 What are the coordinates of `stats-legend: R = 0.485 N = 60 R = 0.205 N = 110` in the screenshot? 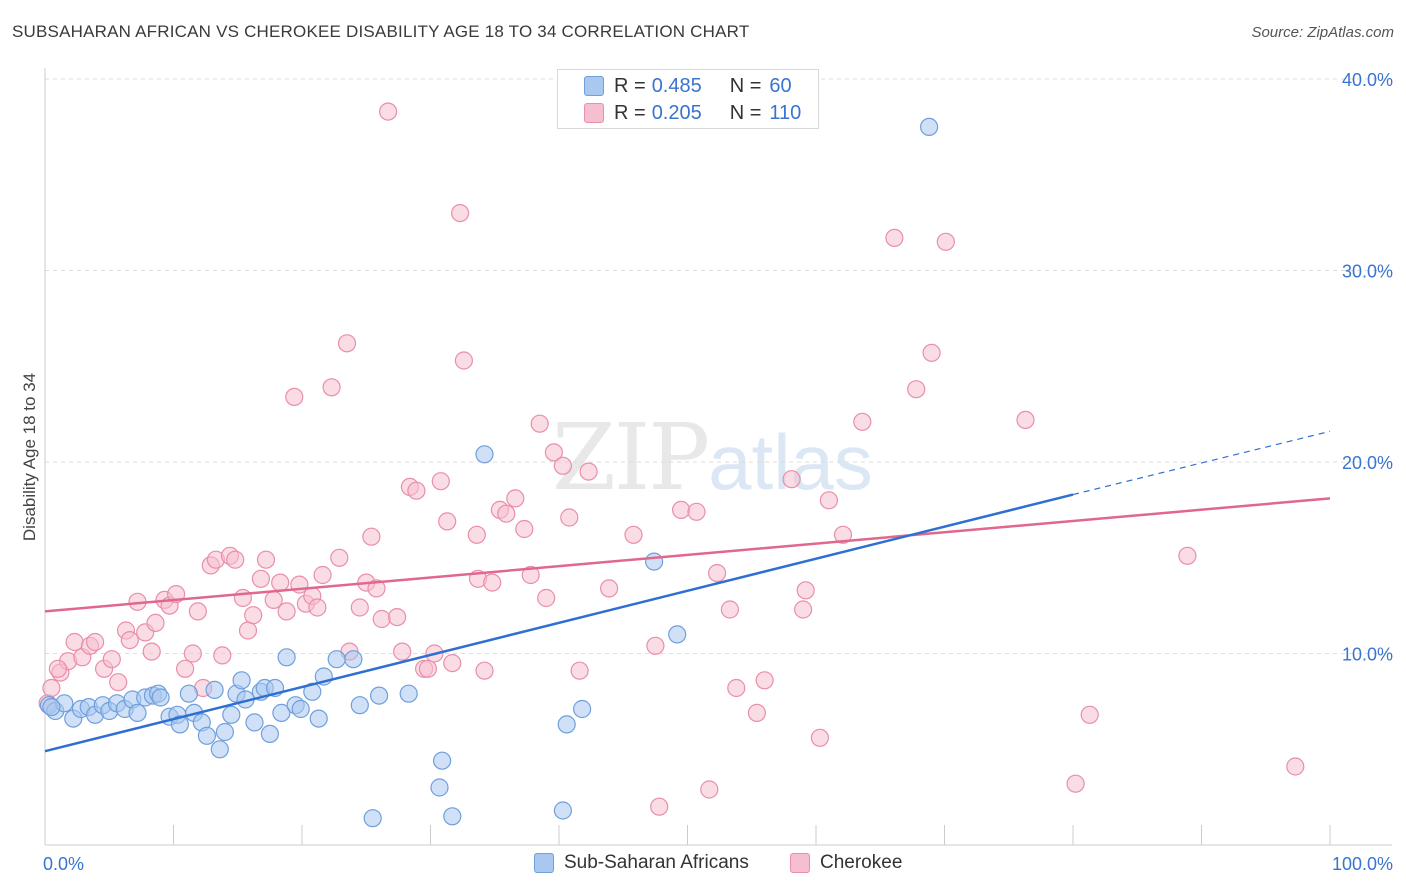 It's located at (688, 99).